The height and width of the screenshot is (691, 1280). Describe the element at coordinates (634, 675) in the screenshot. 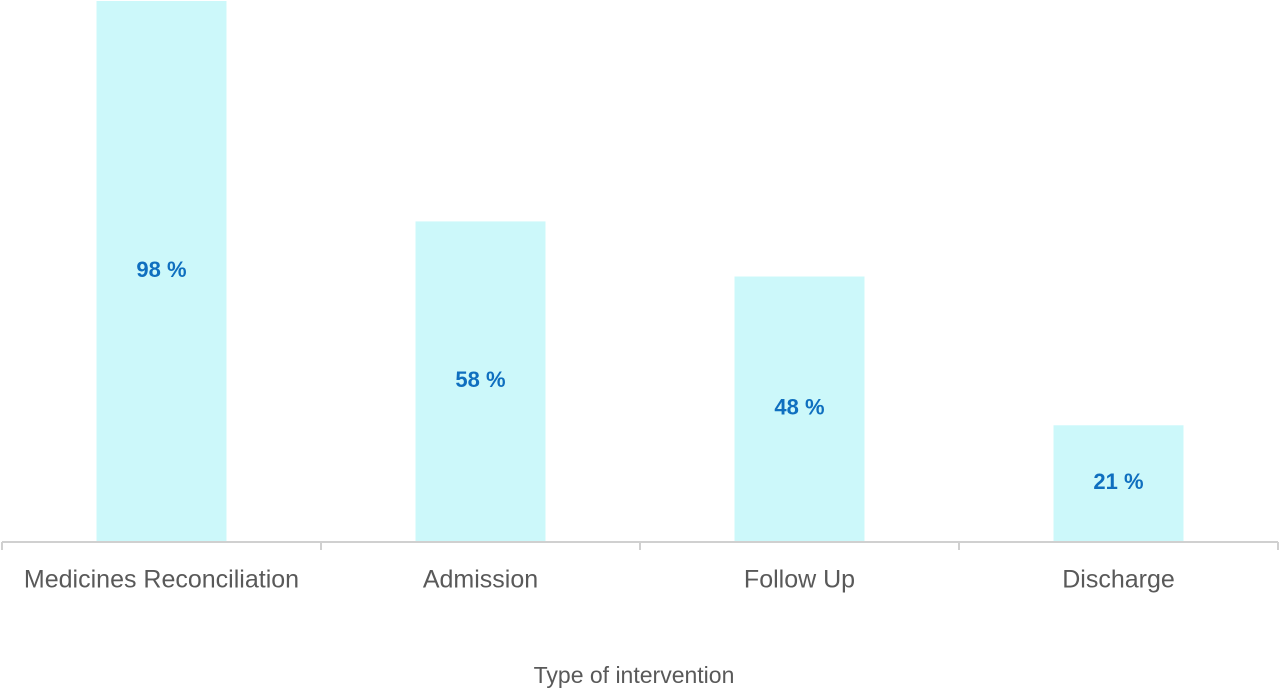

I see `x-axis-title: Type of intervention` at that location.